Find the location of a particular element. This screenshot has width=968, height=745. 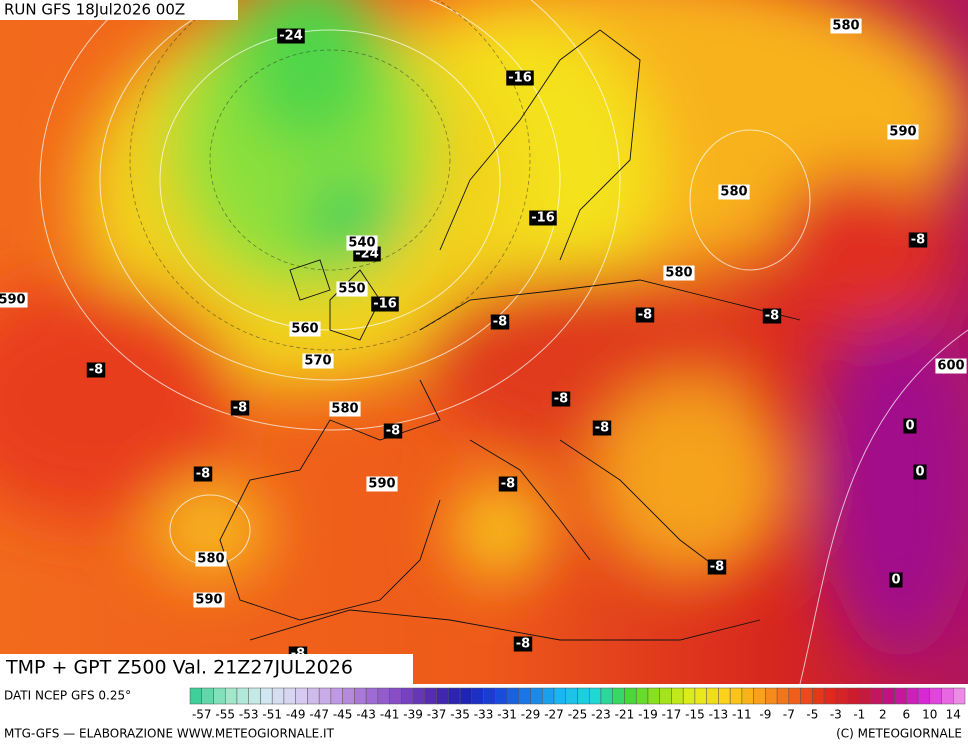

colorbar-label: -53 is located at coordinates (249, 715).